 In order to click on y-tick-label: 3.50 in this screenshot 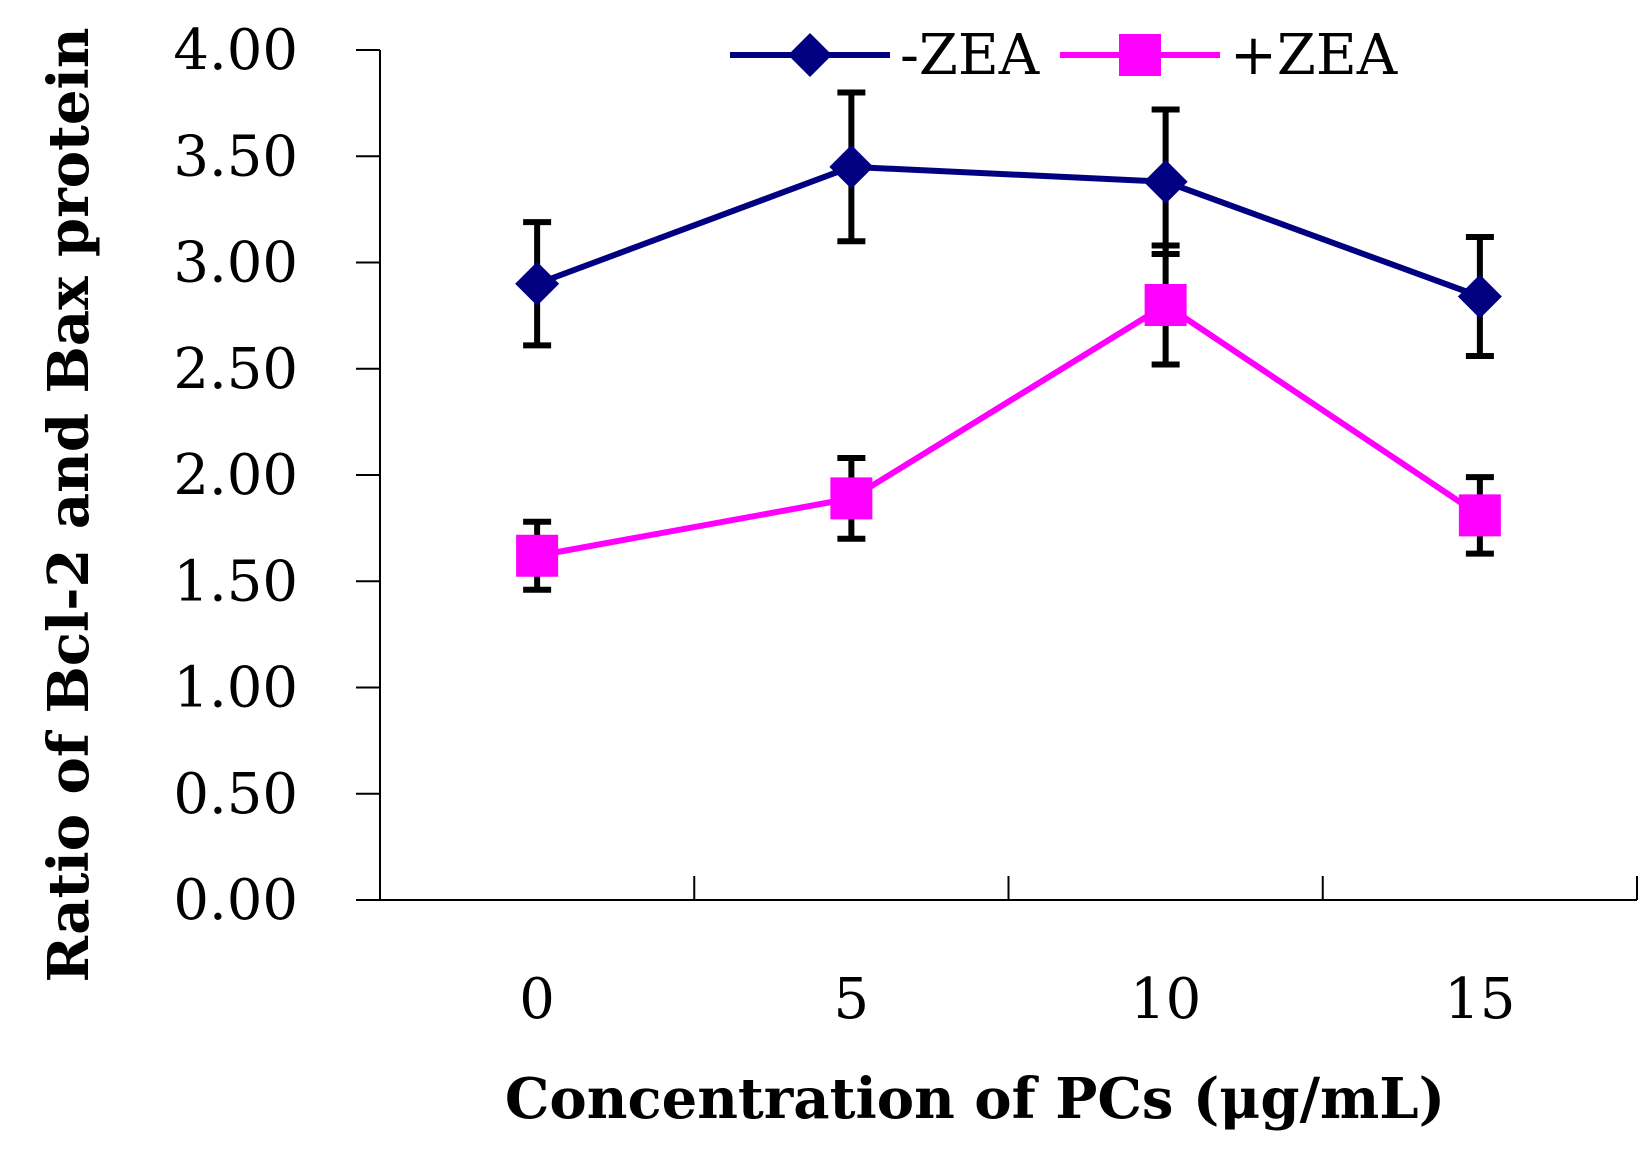, I will do `click(235, 156)`.